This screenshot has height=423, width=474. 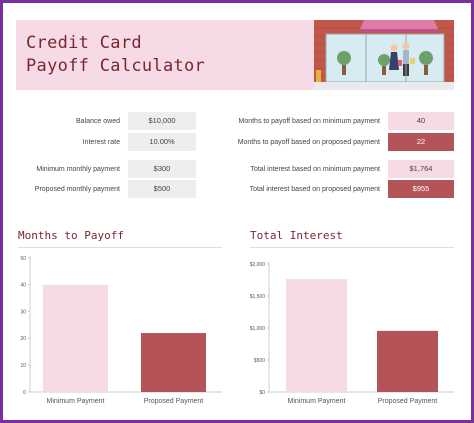 I want to click on y-tick-label: 40, so click(x=23, y=286).